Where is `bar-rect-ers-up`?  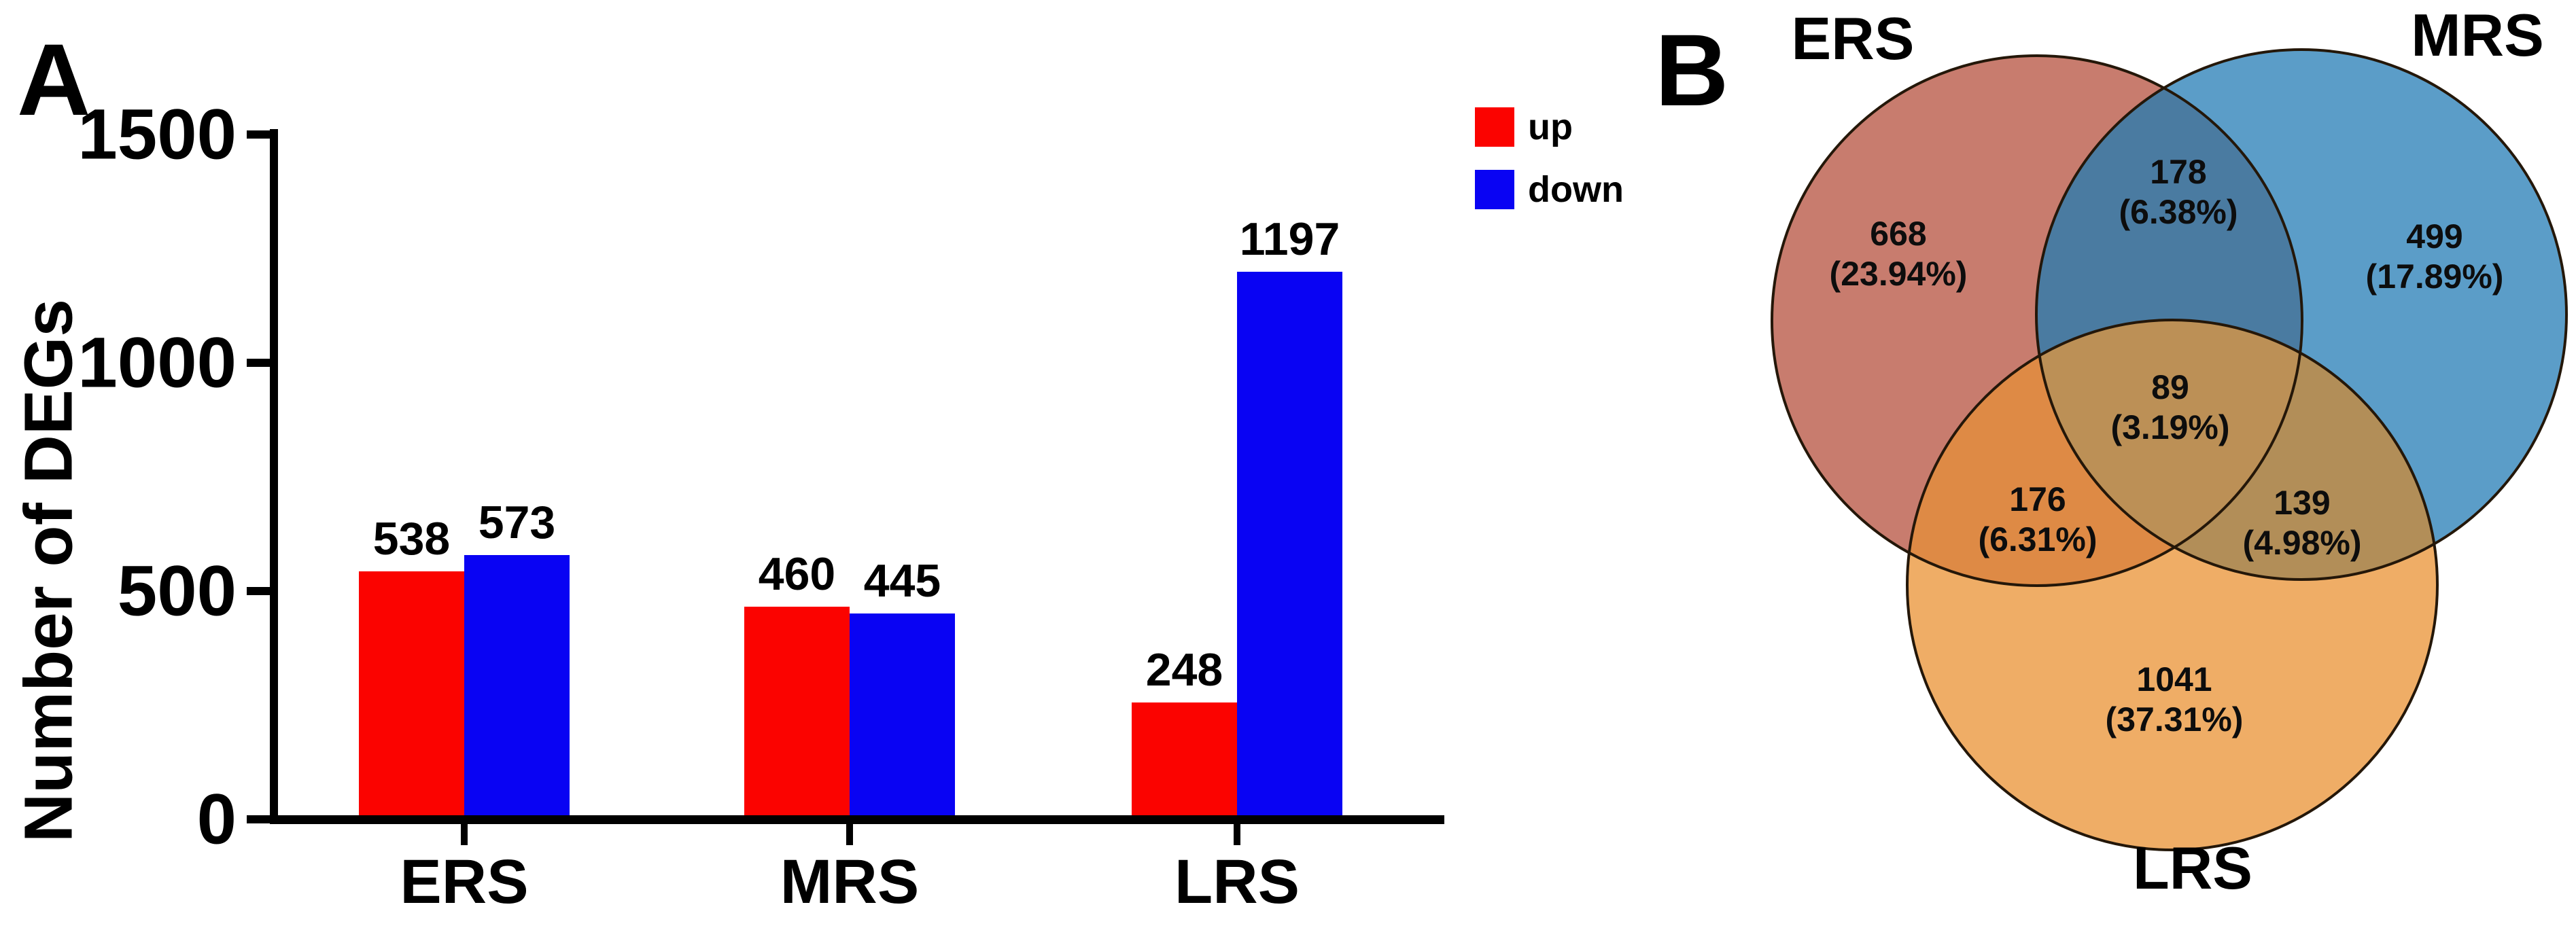 bar-rect-ers-up is located at coordinates (411, 693).